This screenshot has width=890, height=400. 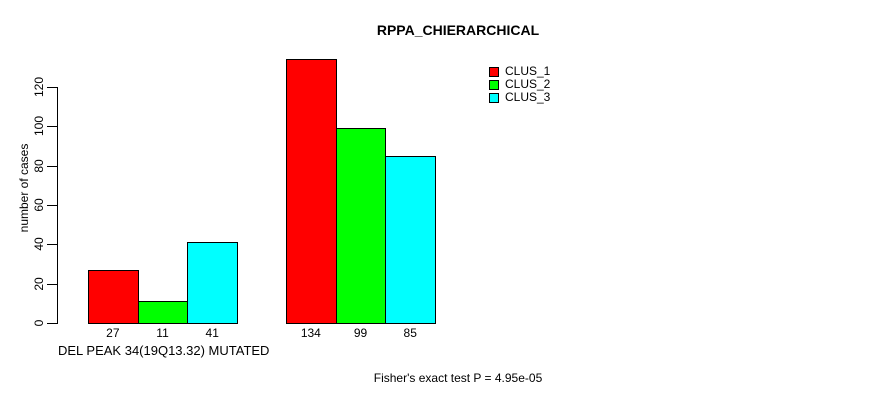 What do you see at coordinates (458, 378) in the screenshot?
I see `fisher-test-footnote: Fisher's exact test P = 4.95e-05` at bounding box center [458, 378].